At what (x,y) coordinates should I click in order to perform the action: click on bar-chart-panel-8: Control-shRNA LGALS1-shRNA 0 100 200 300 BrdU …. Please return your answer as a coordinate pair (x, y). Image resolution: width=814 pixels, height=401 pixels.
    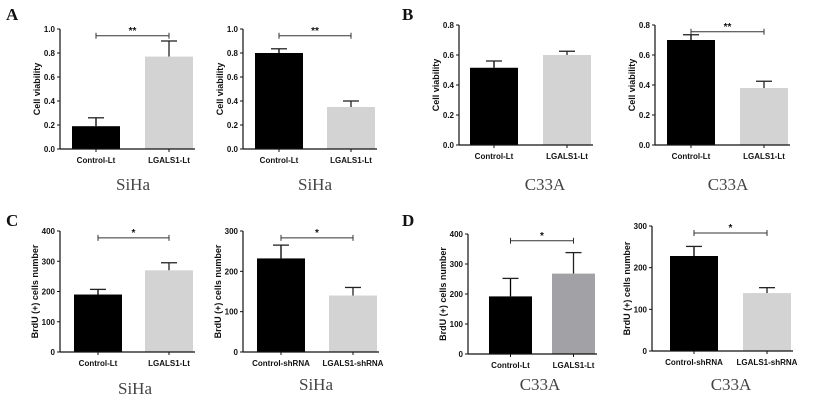
    Looking at the image, I should click on (710, 308).